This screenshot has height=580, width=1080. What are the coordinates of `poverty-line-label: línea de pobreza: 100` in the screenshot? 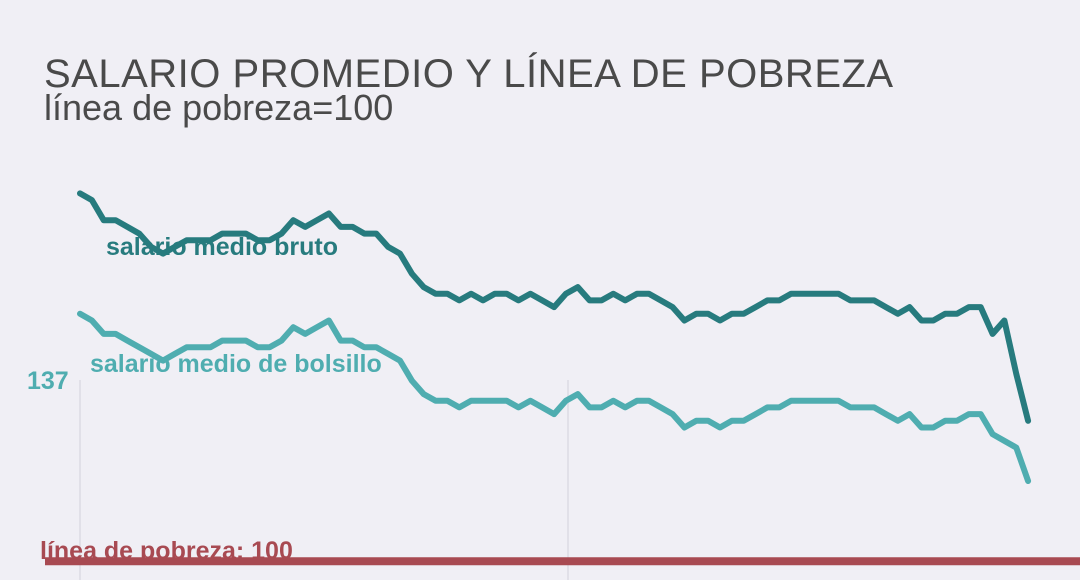 It's located at (166, 551).